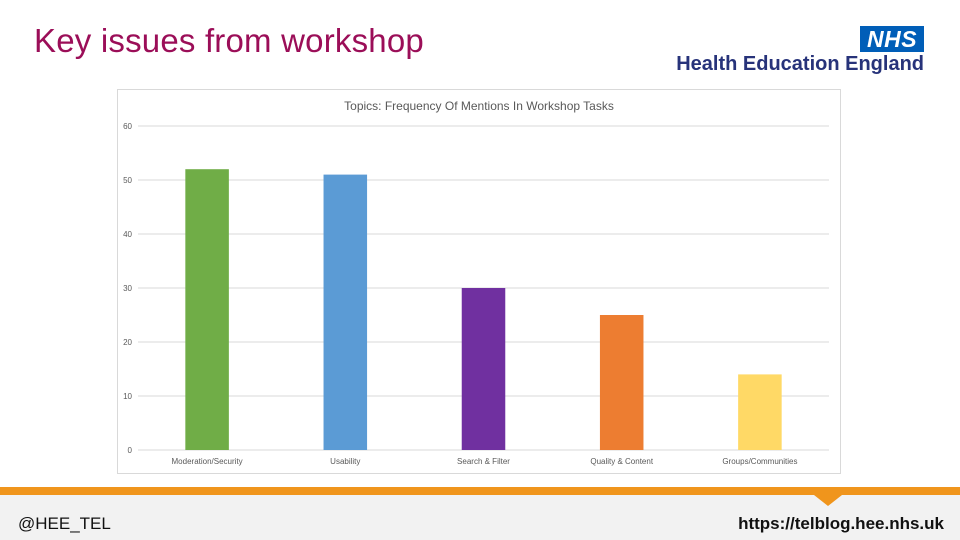 The image size is (960, 540). I want to click on y-tick-label: 20, so click(127, 342).